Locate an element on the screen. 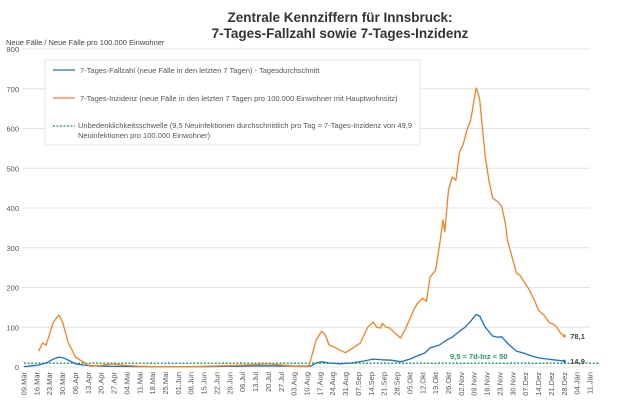 This screenshot has height=406, width=620. x-tick-label: 14.Sep is located at coordinates (371, 384).